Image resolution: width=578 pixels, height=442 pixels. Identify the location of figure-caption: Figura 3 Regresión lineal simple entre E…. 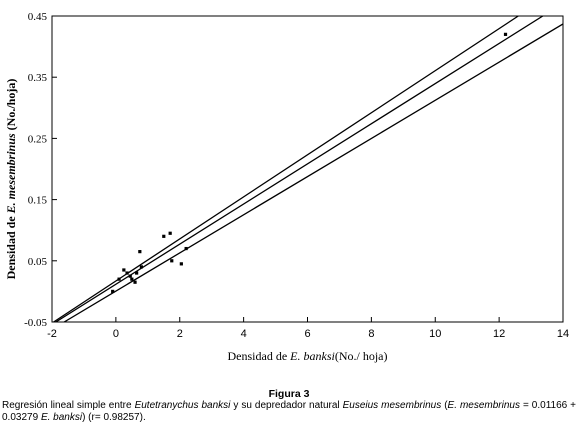
(289, 406).